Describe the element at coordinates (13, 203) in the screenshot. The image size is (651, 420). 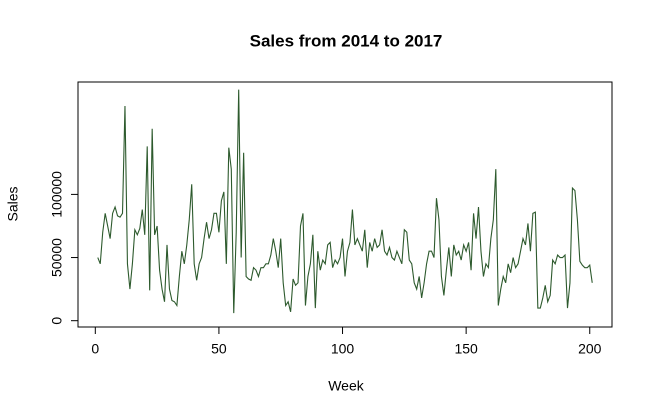
I see `y-axis-label: Sales` at that location.